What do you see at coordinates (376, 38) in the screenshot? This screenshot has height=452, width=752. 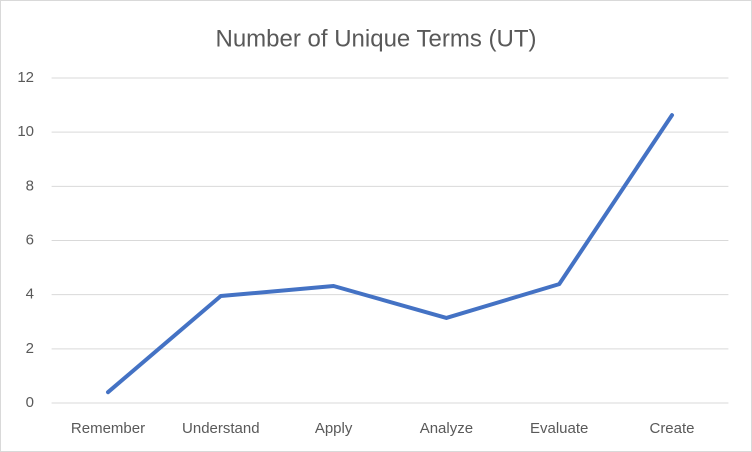 I see `chart-title: Number of Unique Terms (UT)` at bounding box center [376, 38].